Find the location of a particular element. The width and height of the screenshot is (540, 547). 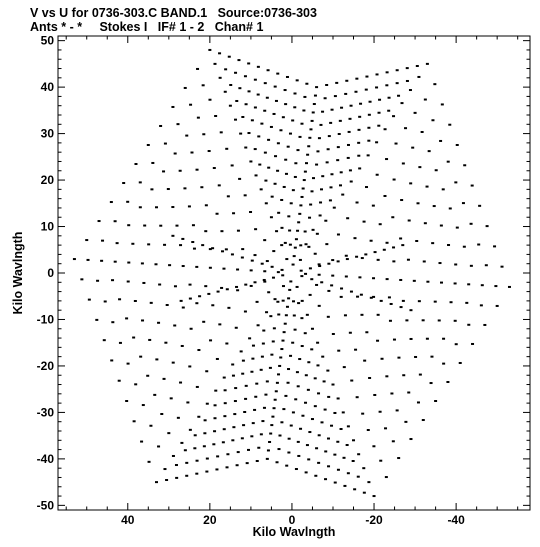

plot-subtitle: Ants * - * Stokes I IF# 1 - 2 Chan# 1 is located at coordinates (147, 27).